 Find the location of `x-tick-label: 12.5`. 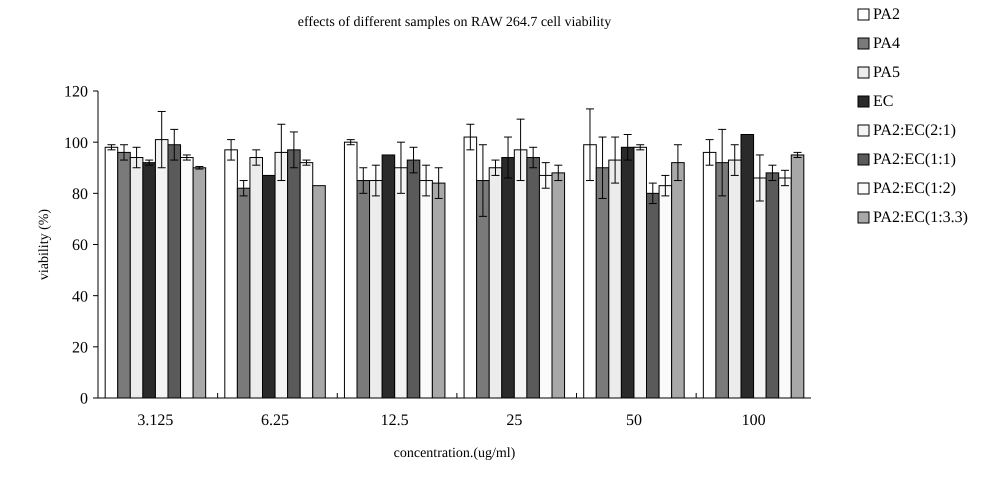

x-tick-label: 12.5 is located at coordinates (394, 420).